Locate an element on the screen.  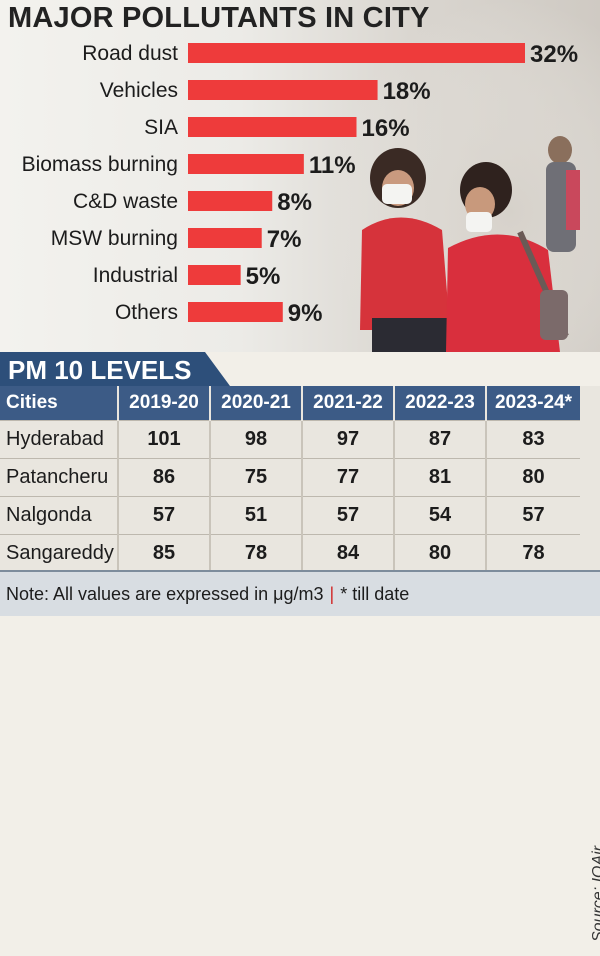
column-header-2019-20: 2019-20 is located at coordinates (164, 403).